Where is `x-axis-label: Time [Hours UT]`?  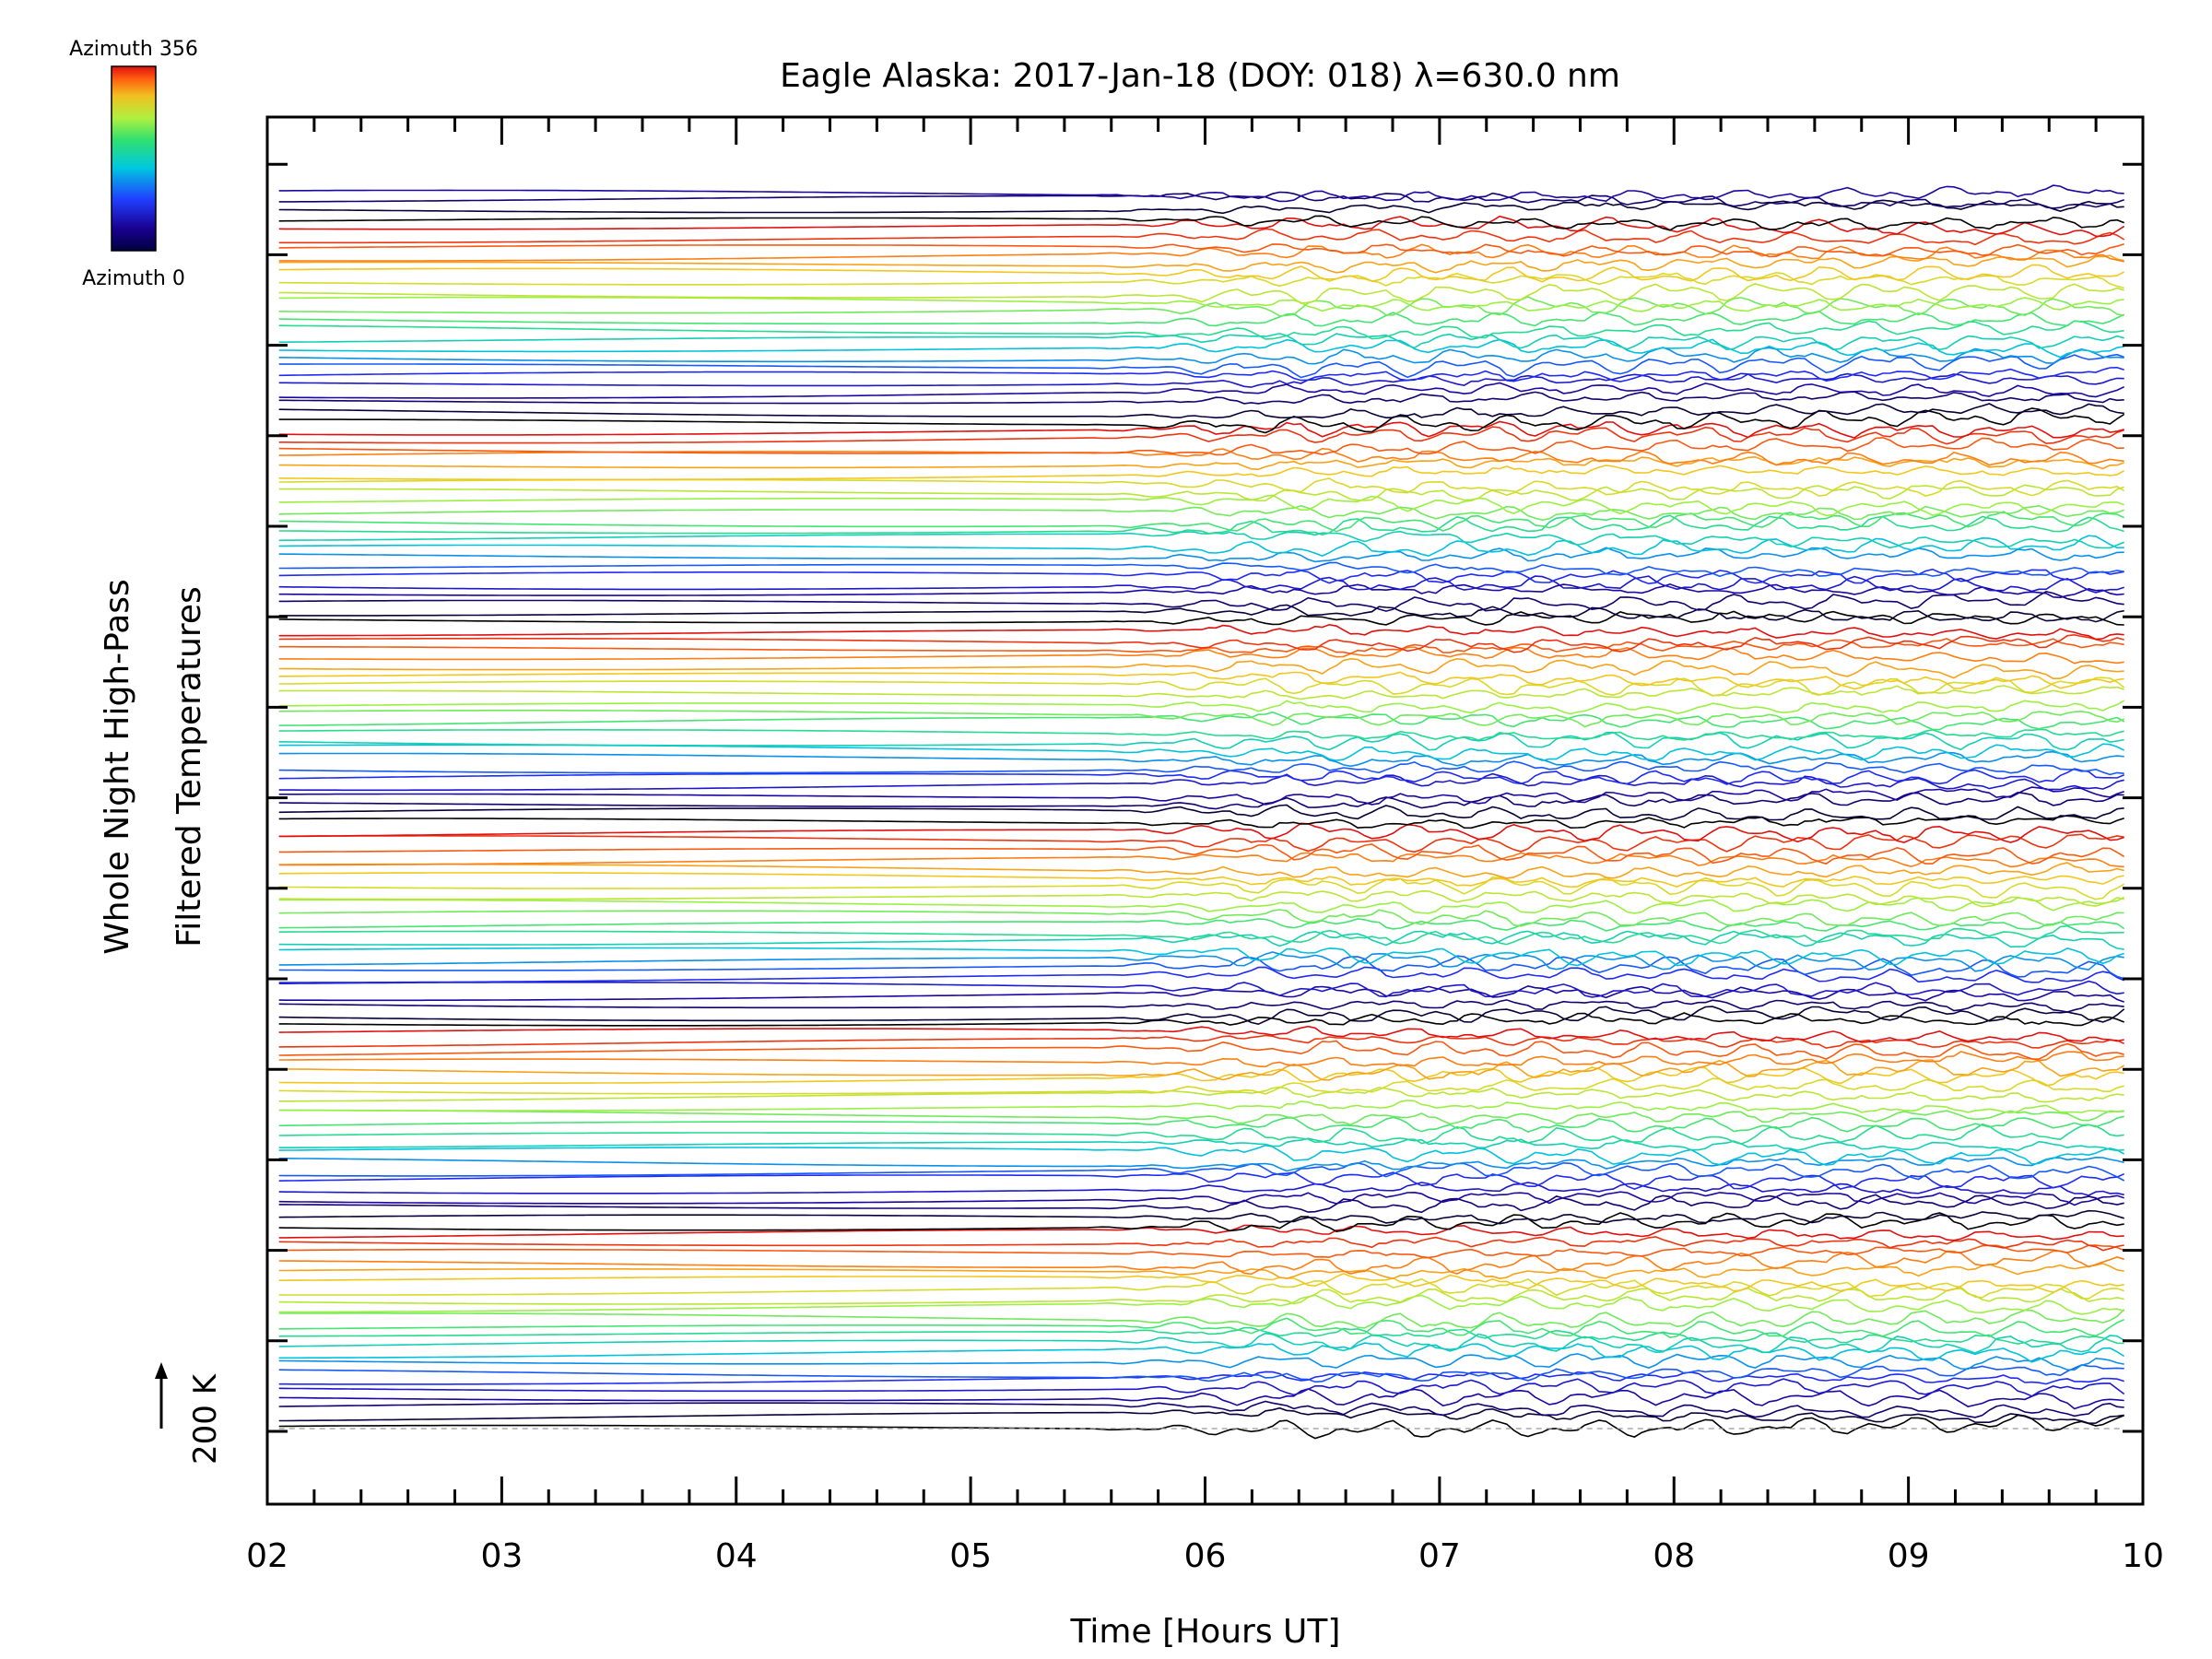 x-axis-label: Time [Hours UT] is located at coordinates (1205, 1632).